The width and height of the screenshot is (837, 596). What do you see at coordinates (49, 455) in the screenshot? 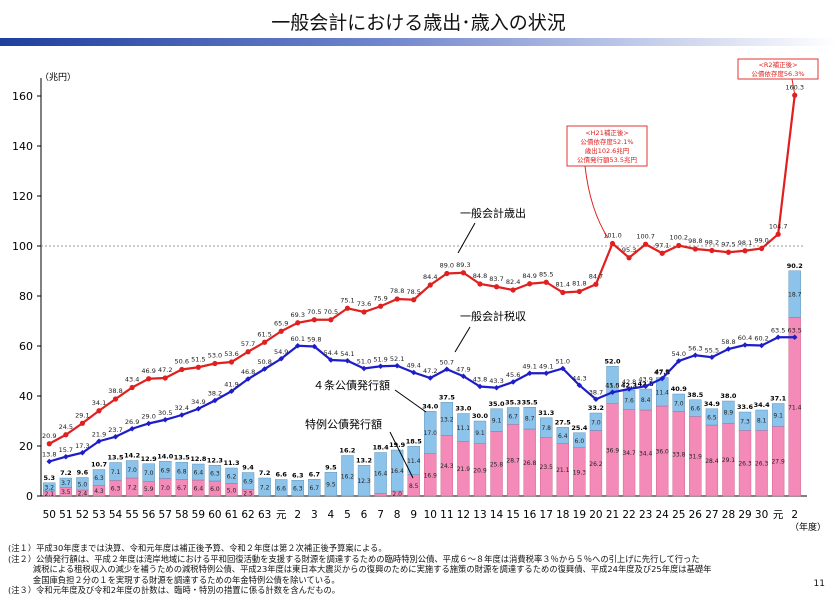
I see `tax-data-label: 13.8` at bounding box center [49, 455].